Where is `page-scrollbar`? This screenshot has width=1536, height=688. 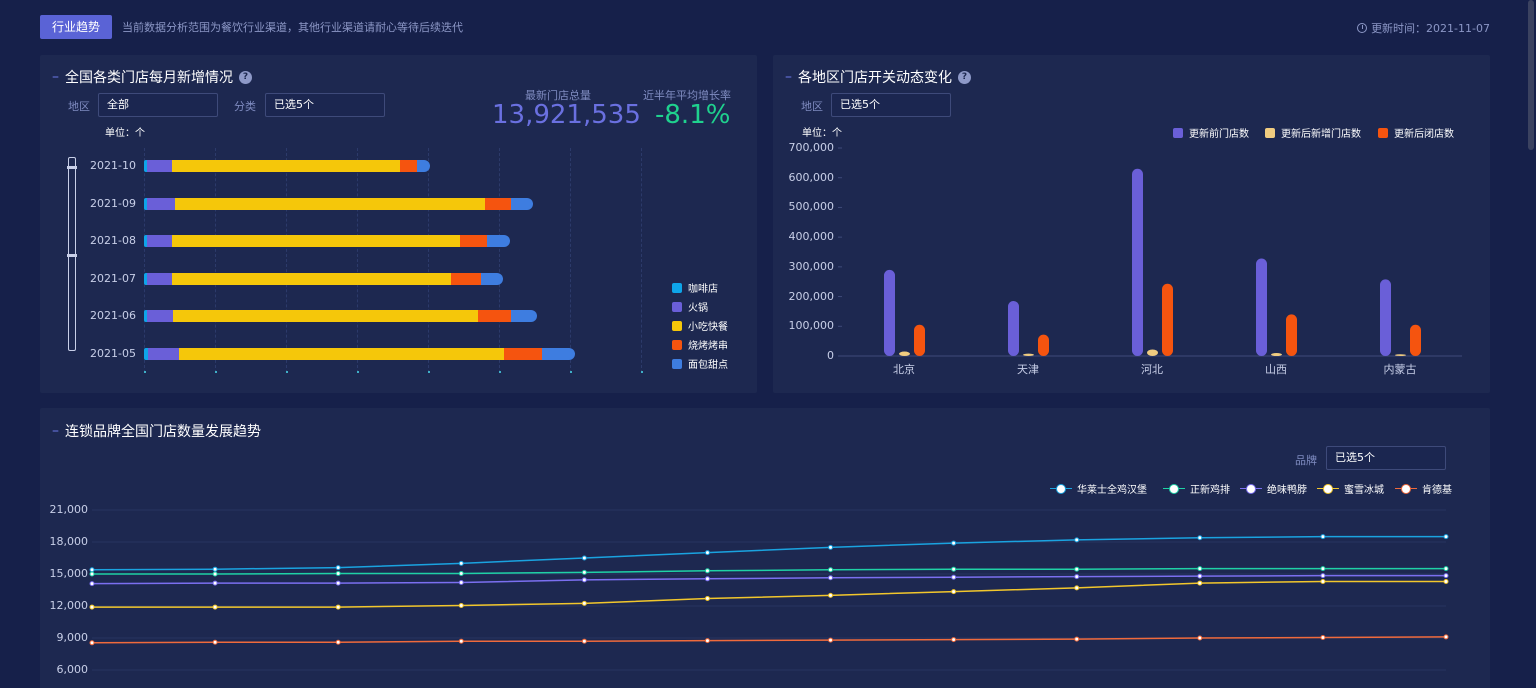 page-scrollbar is located at coordinates (1531, 75).